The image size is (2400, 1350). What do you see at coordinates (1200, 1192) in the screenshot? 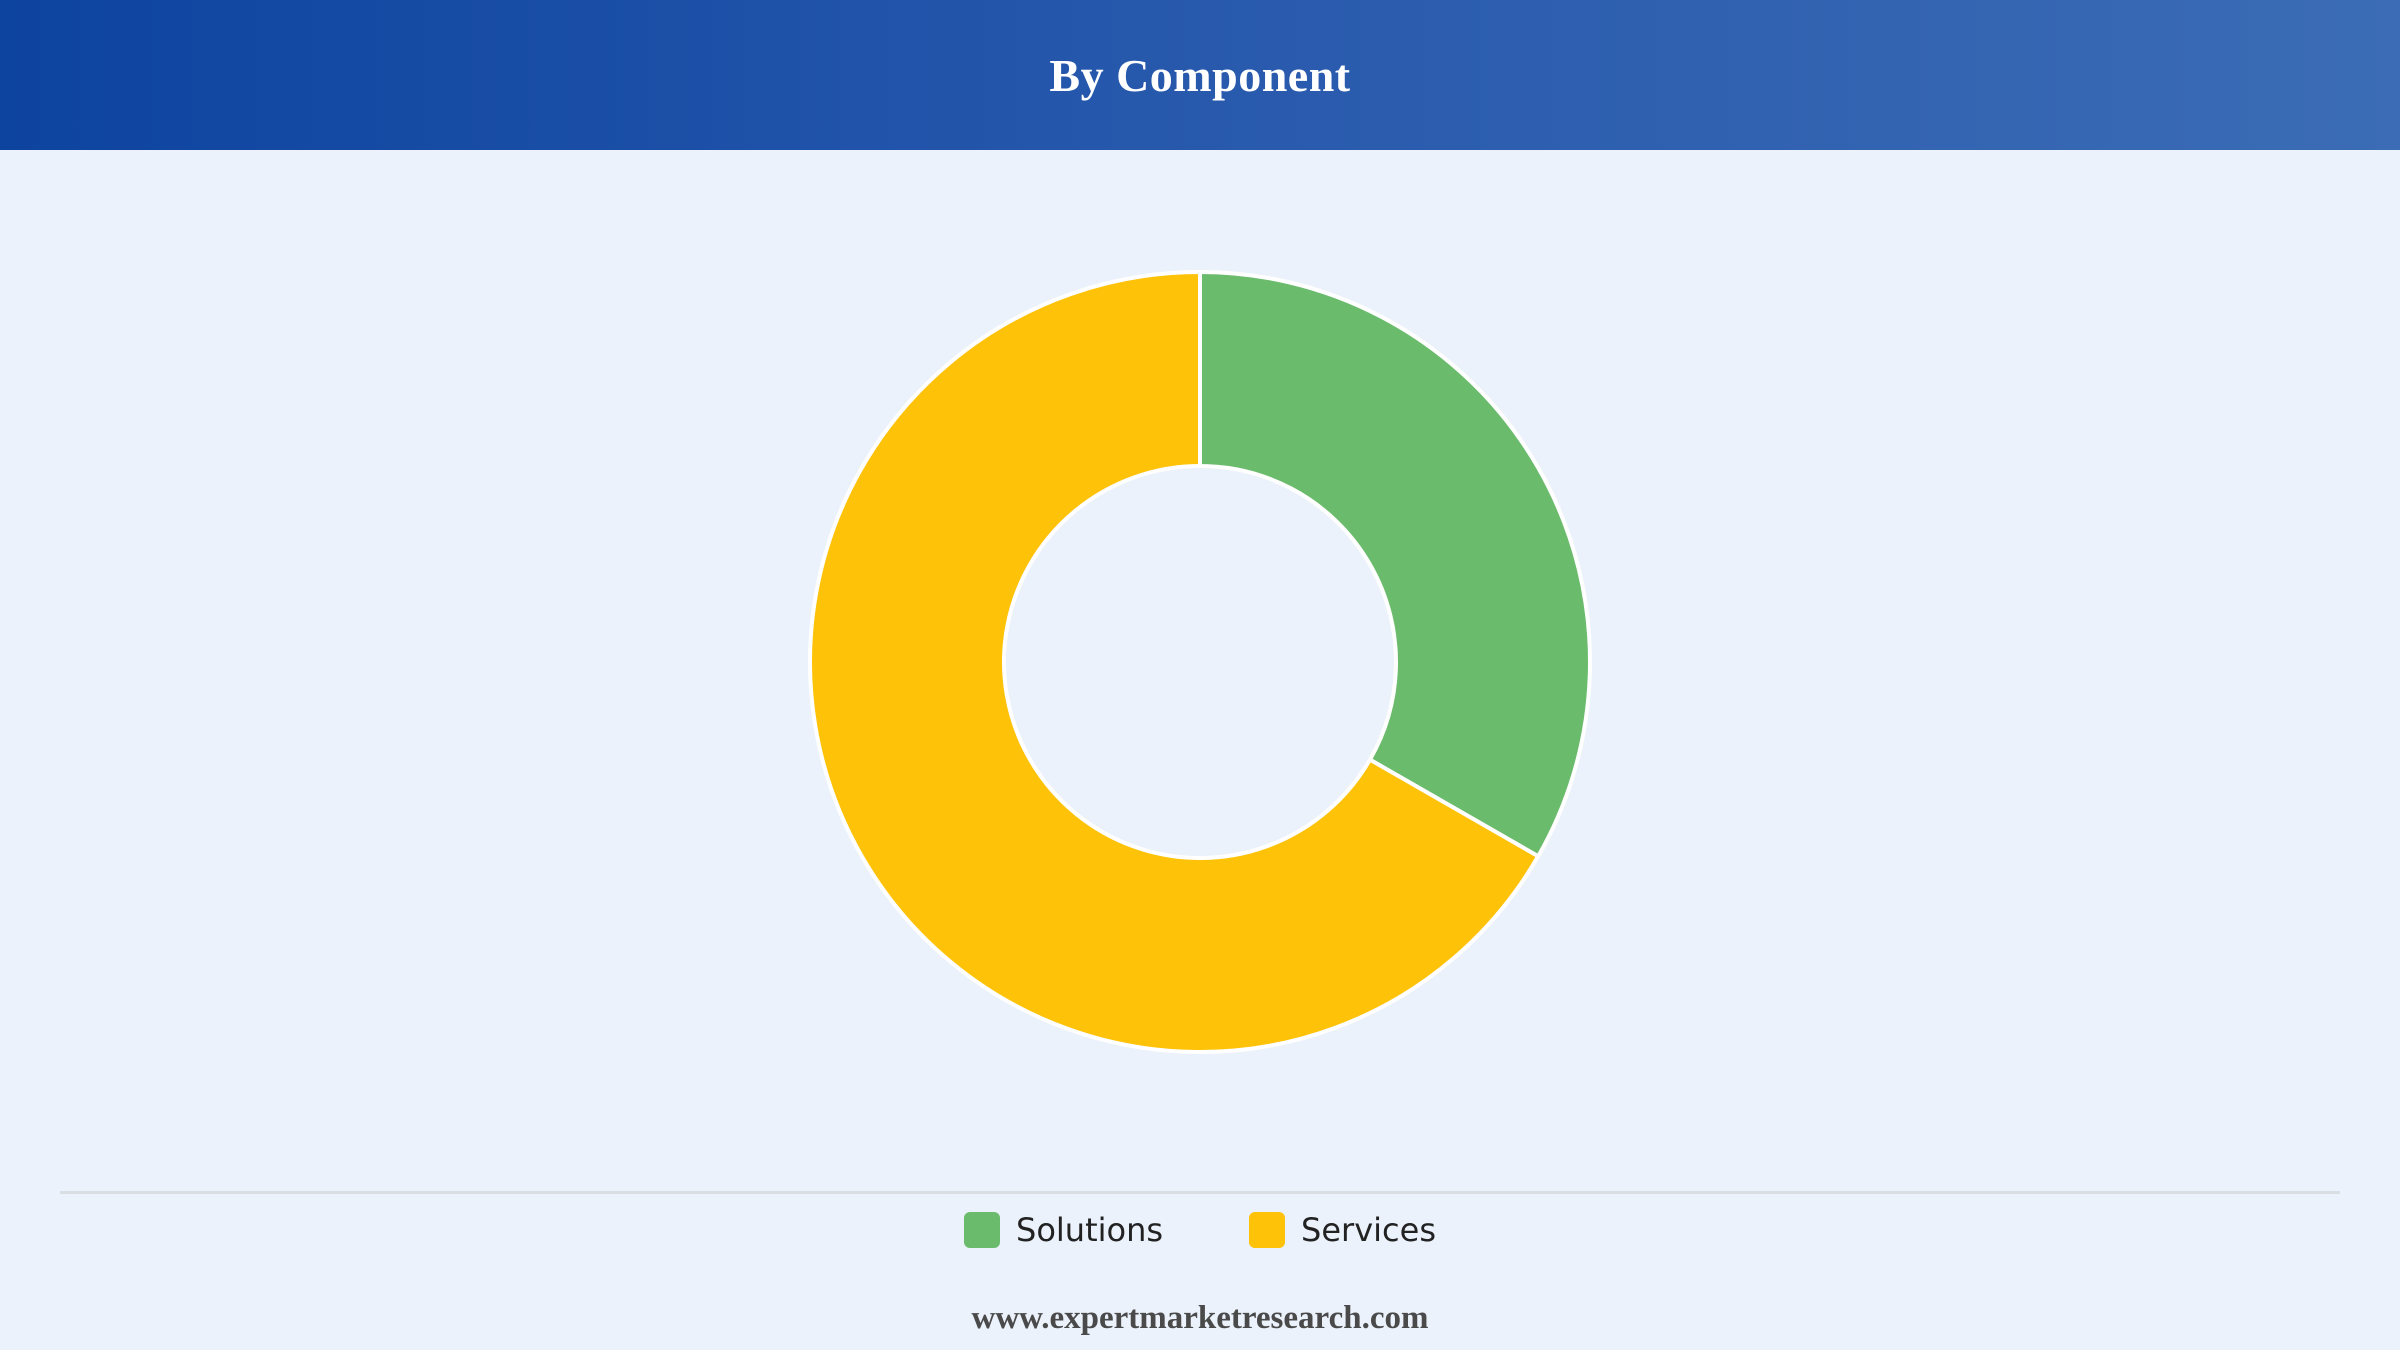
I see `legend-divider` at bounding box center [1200, 1192].